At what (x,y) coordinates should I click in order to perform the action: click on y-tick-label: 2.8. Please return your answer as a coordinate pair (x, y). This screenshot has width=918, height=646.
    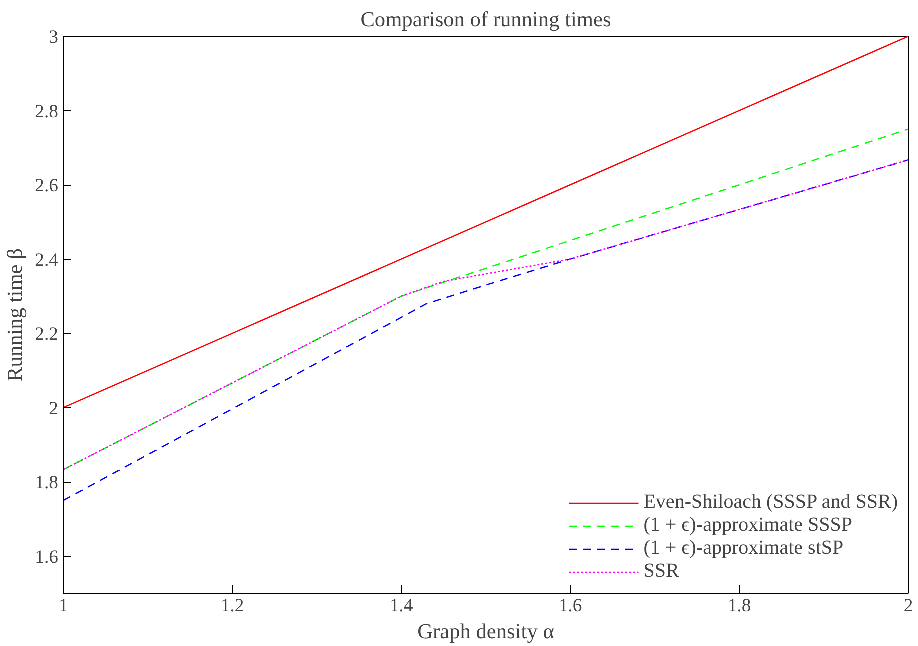
    Looking at the image, I should click on (47, 111).